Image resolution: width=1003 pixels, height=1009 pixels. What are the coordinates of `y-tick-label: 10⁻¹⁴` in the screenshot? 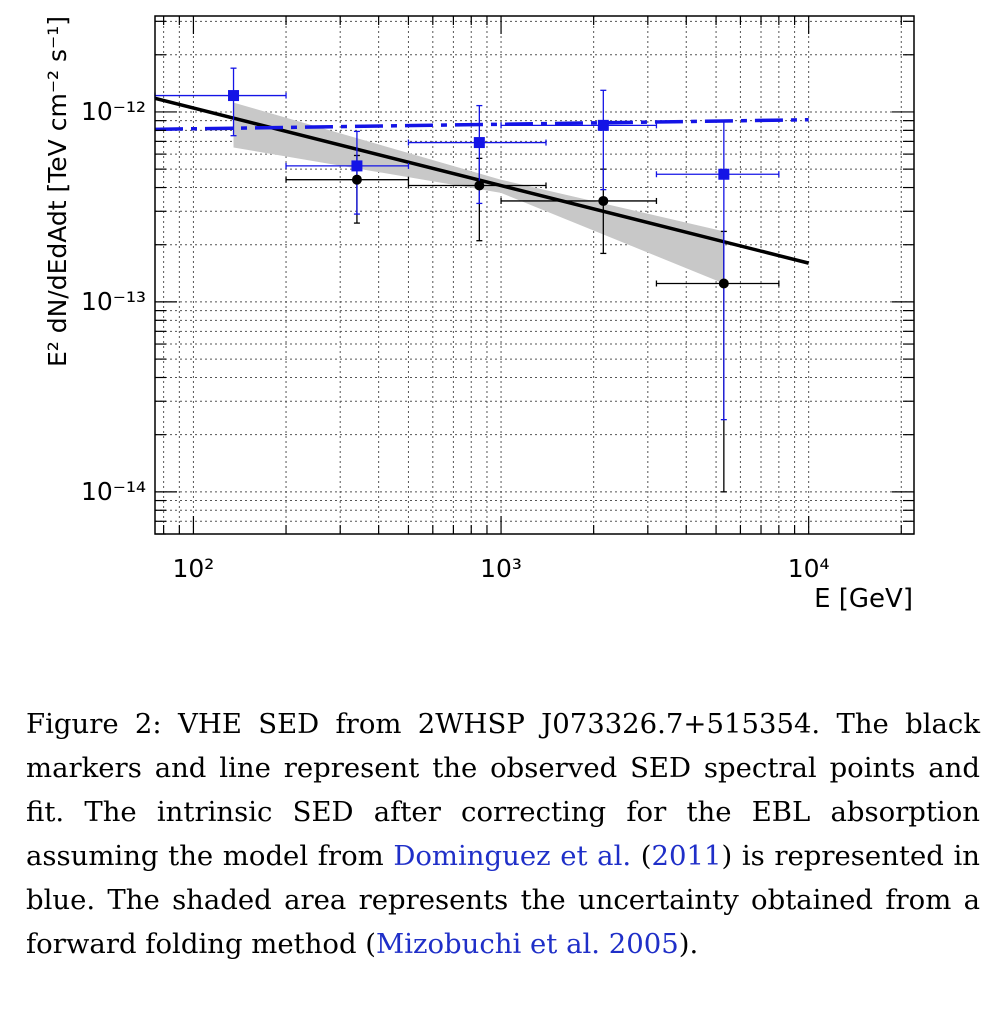 It's located at (113, 491).